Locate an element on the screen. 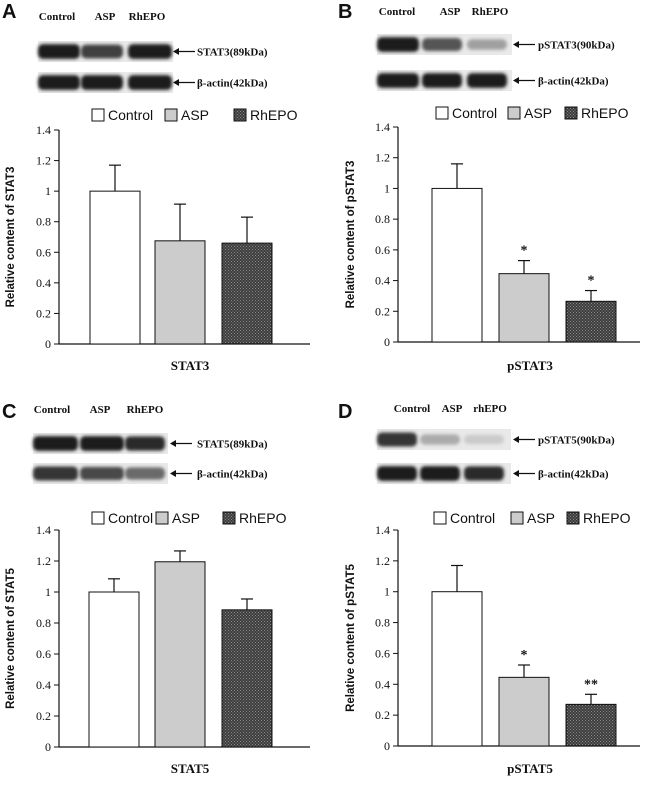 The image size is (650, 805). y-axis-title: Relative content of pSTAT5 is located at coordinates (351, 637).